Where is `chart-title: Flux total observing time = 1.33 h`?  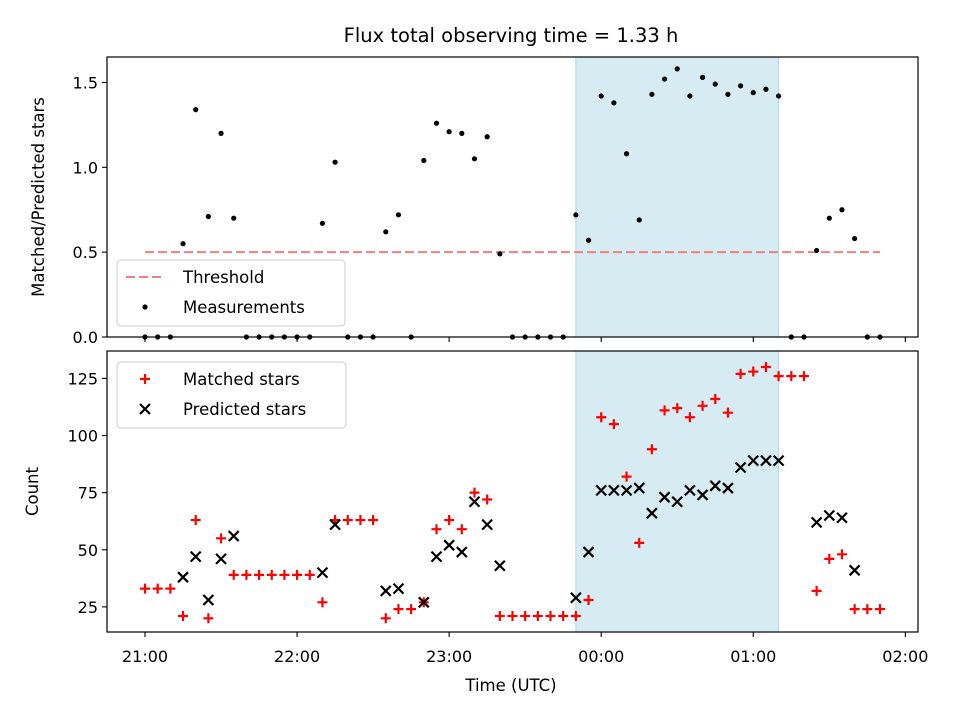
chart-title: Flux total observing time = 1.33 h is located at coordinates (511, 35).